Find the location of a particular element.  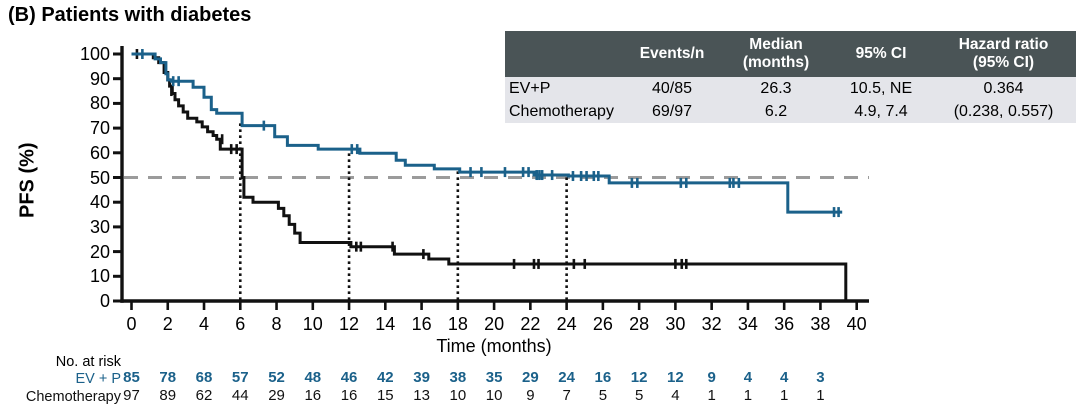

risk-count: 85 is located at coordinates (131, 377).